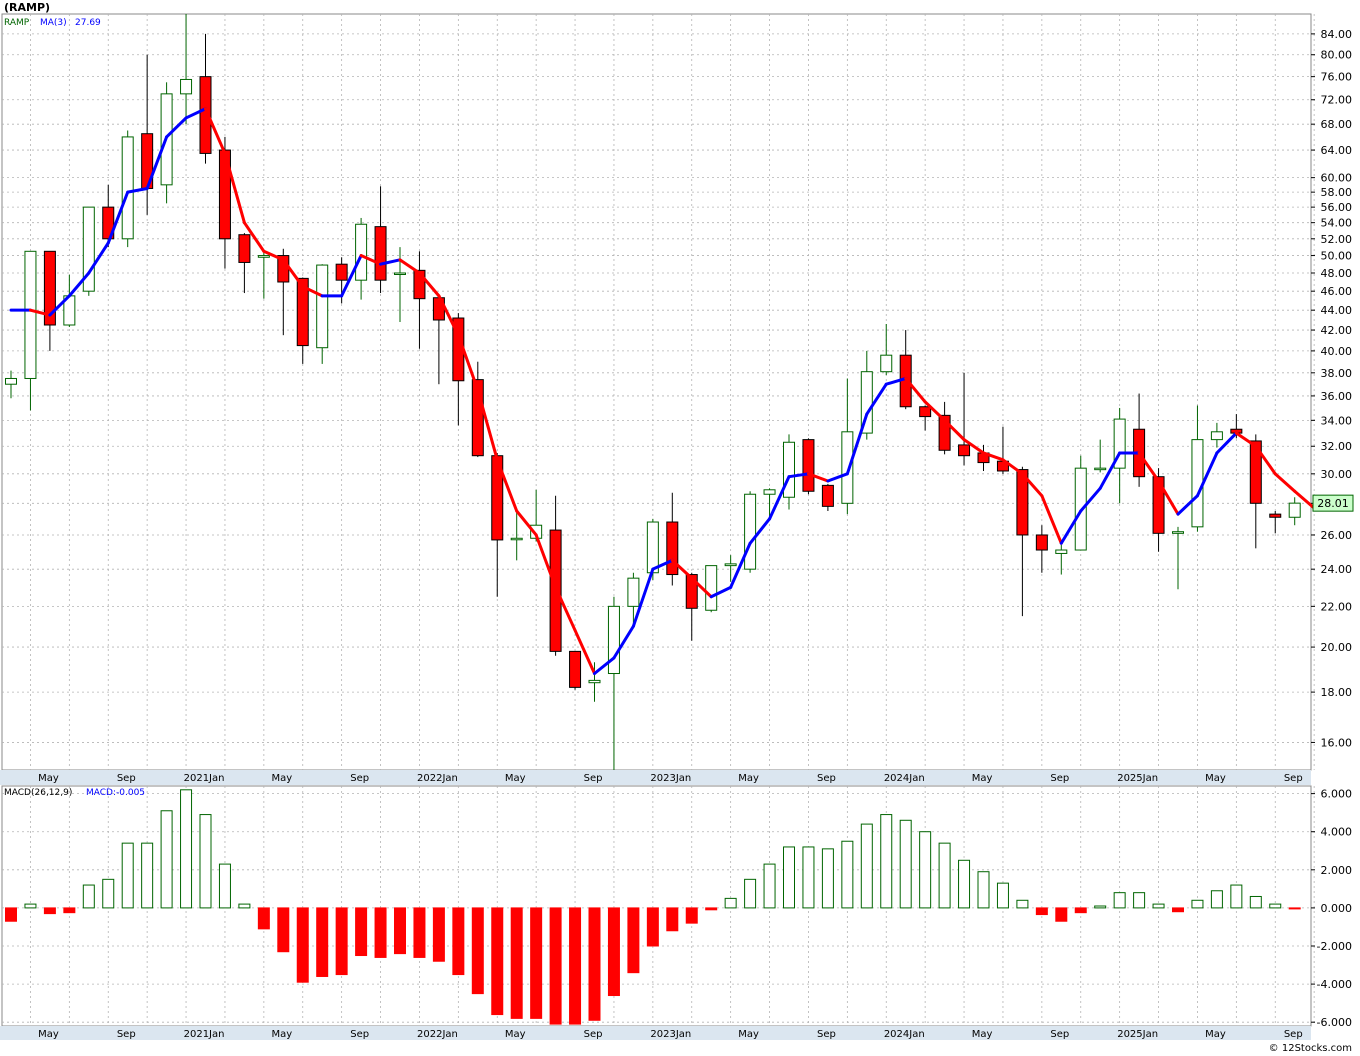 This screenshot has width=1360, height=1056. Describe the element at coordinates (27, 7) in the screenshot. I see `ticker-title: (RAMP)` at that location.